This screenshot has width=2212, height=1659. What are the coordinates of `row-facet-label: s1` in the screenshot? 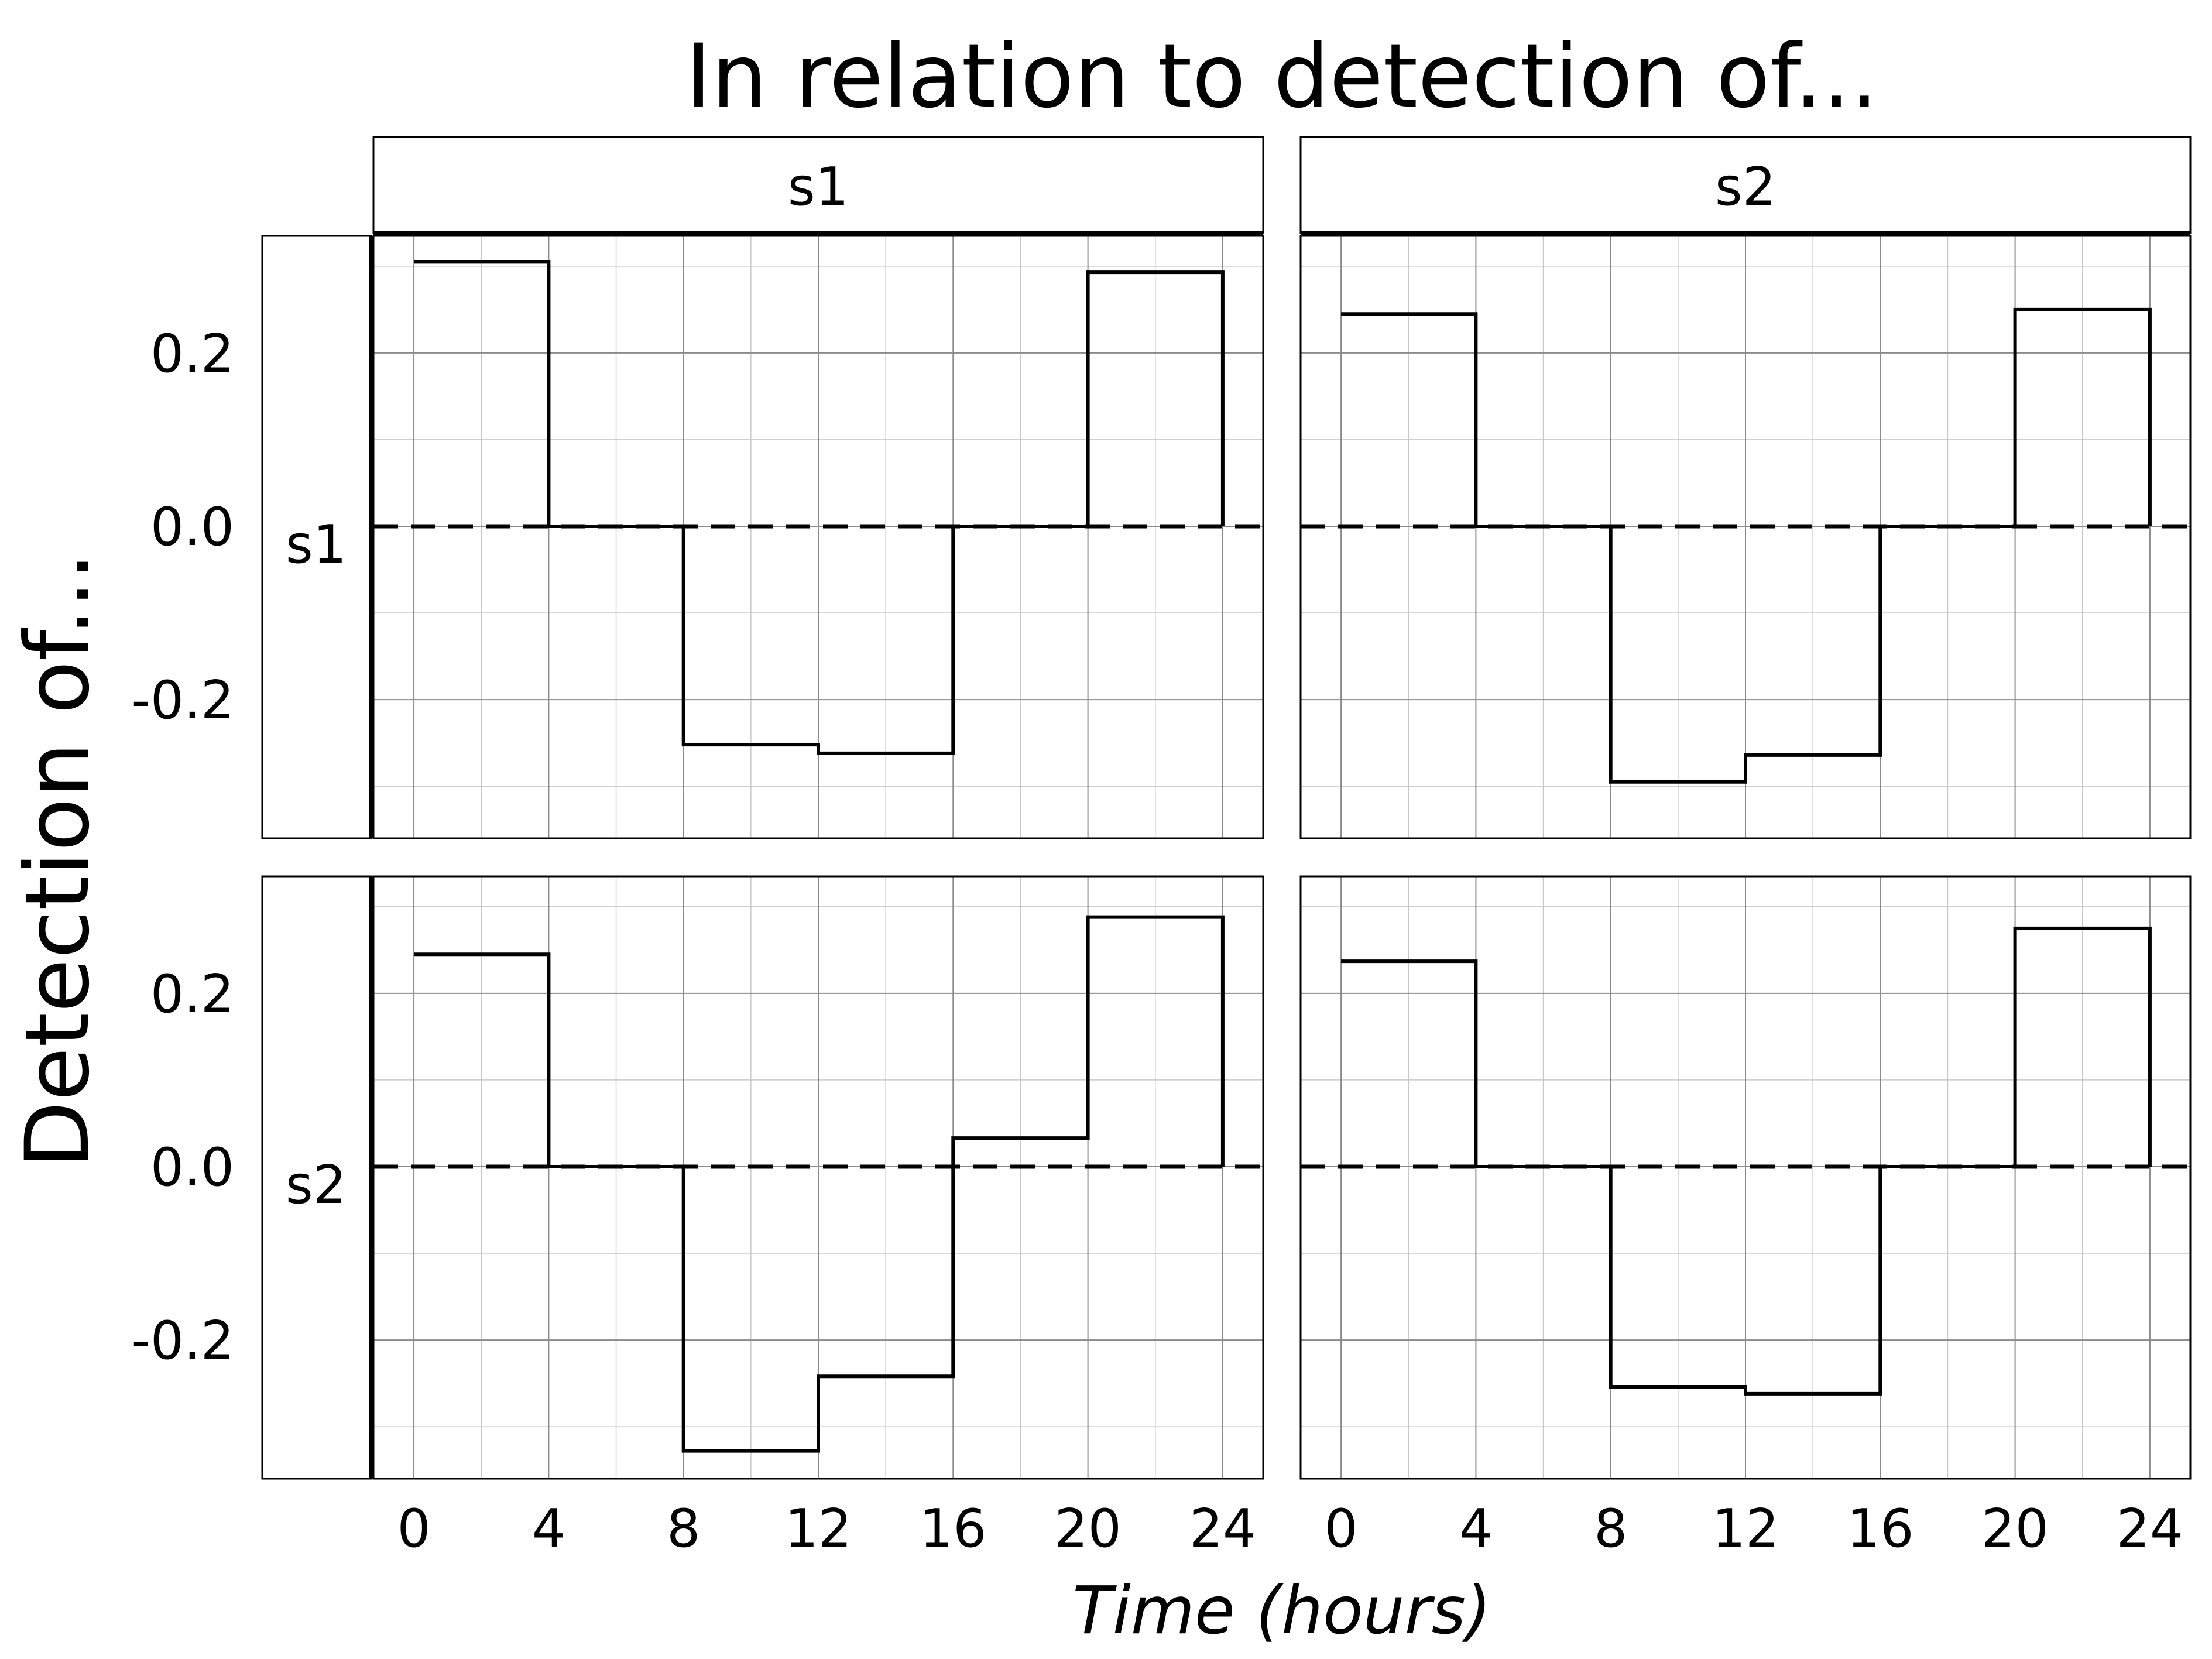 It's located at (316, 544).